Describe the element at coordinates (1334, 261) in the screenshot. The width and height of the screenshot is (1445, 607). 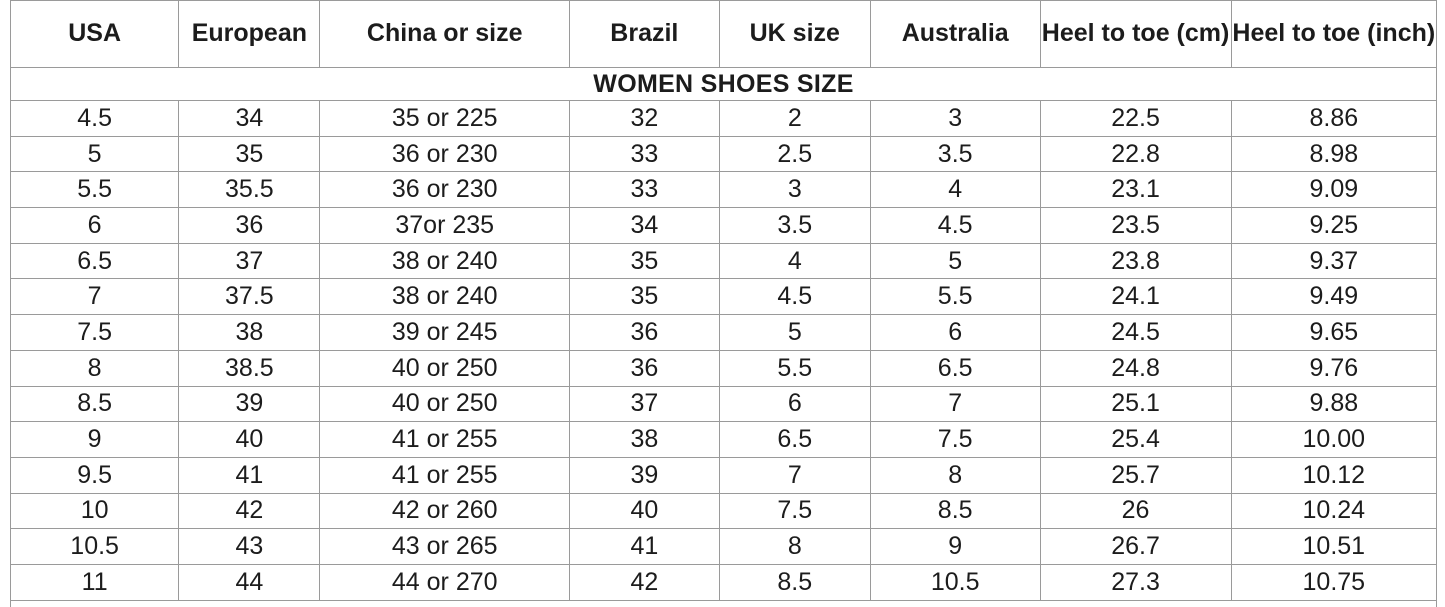
I see `table-cell: 9.37` at that location.